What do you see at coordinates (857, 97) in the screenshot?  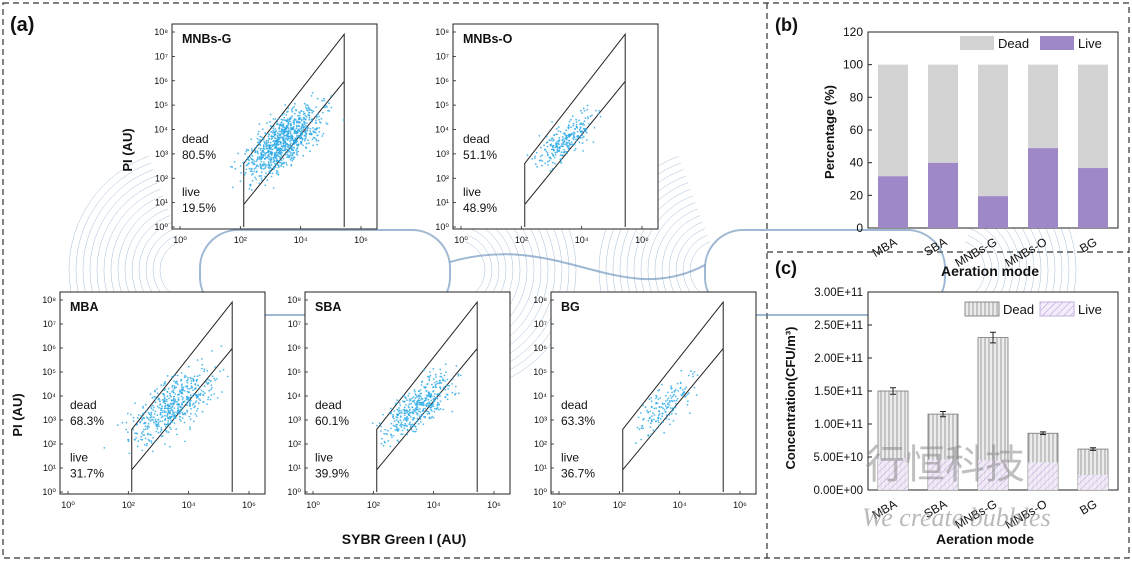 I see `y-tick-label: 80` at bounding box center [857, 97].